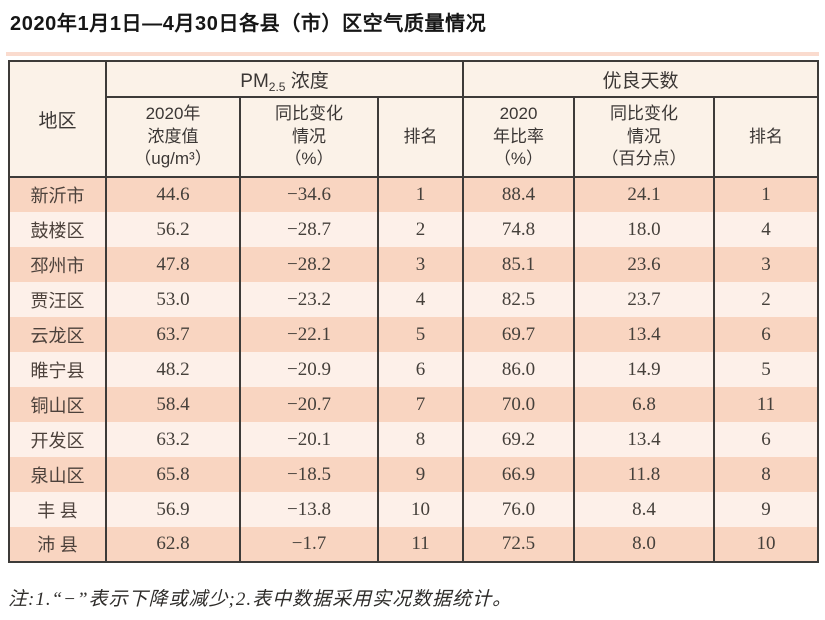 This screenshot has width=825, height=620. Describe the element at coordinates (420, 474) in the screenshot. I see `pm-rank-cell: 9` at that location.